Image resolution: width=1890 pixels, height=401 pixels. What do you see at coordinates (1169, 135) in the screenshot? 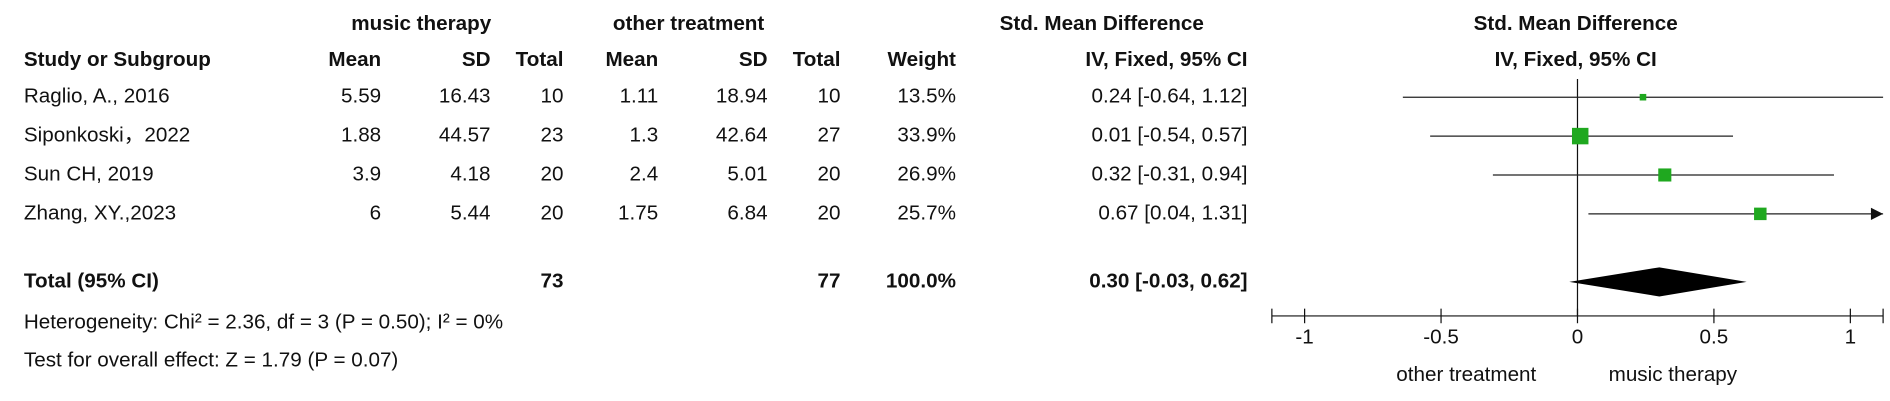
I see `study-cell: 0.01 [-0.54, 0.57]` at bounding box center [1169, 135].